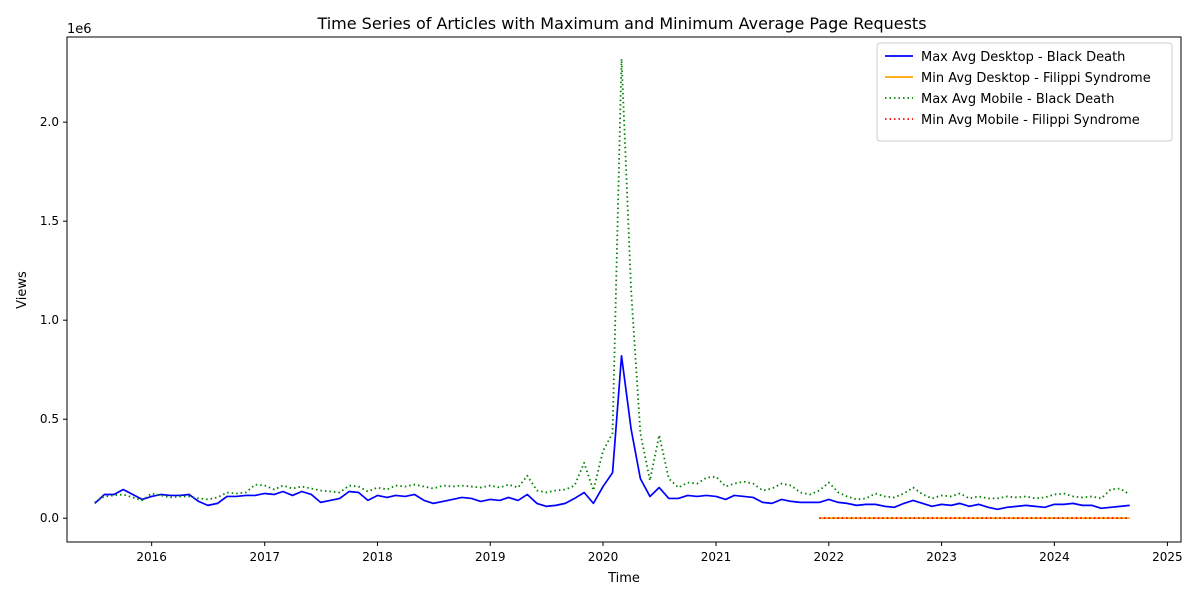 This screenshot has width=1200, height=604. I want to click on x-tick-label: 2022, so click(829, 557).